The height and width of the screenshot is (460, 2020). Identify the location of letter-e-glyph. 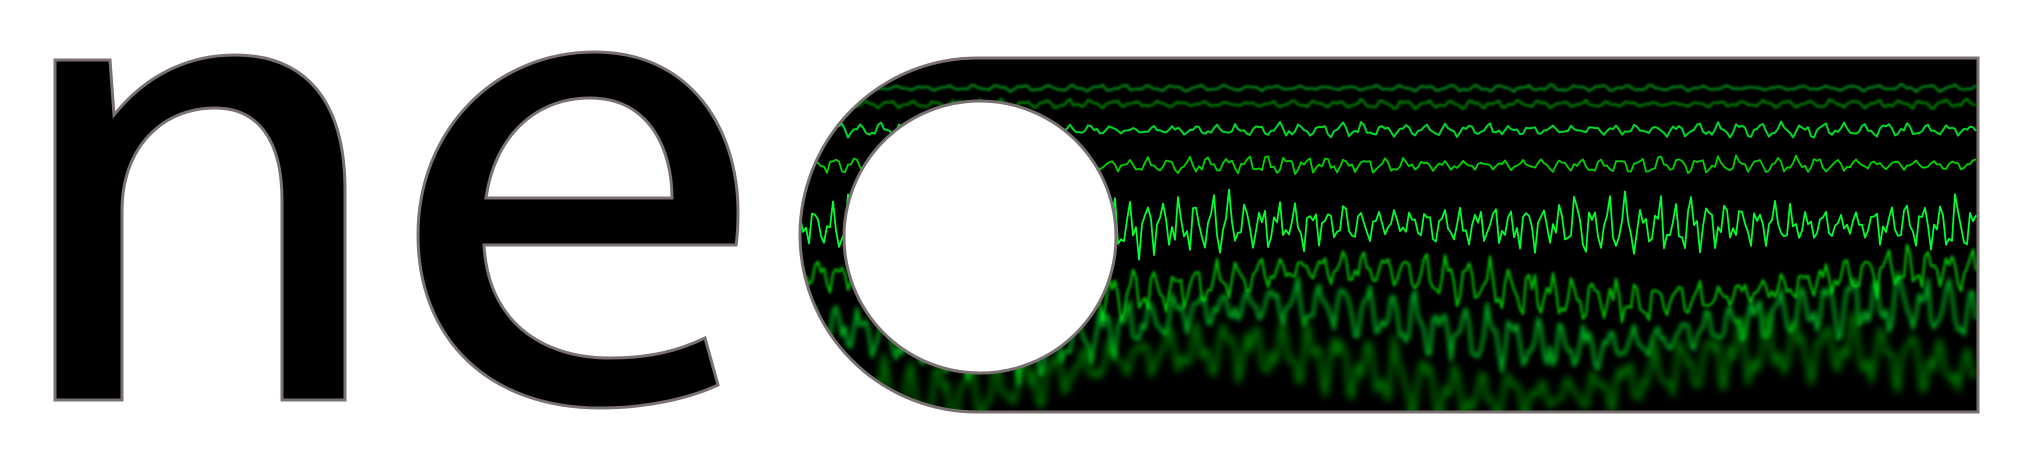
(578, 230).